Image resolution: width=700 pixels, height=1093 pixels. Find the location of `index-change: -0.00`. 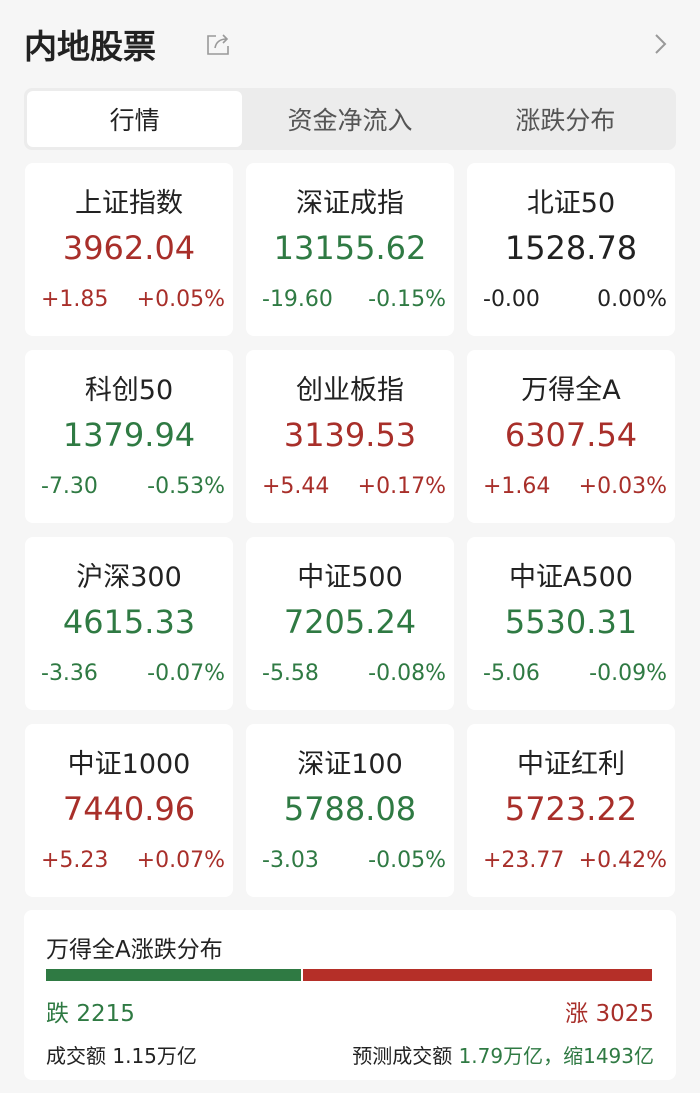

index-change: -0.00 is located at coordinates (511, 299).